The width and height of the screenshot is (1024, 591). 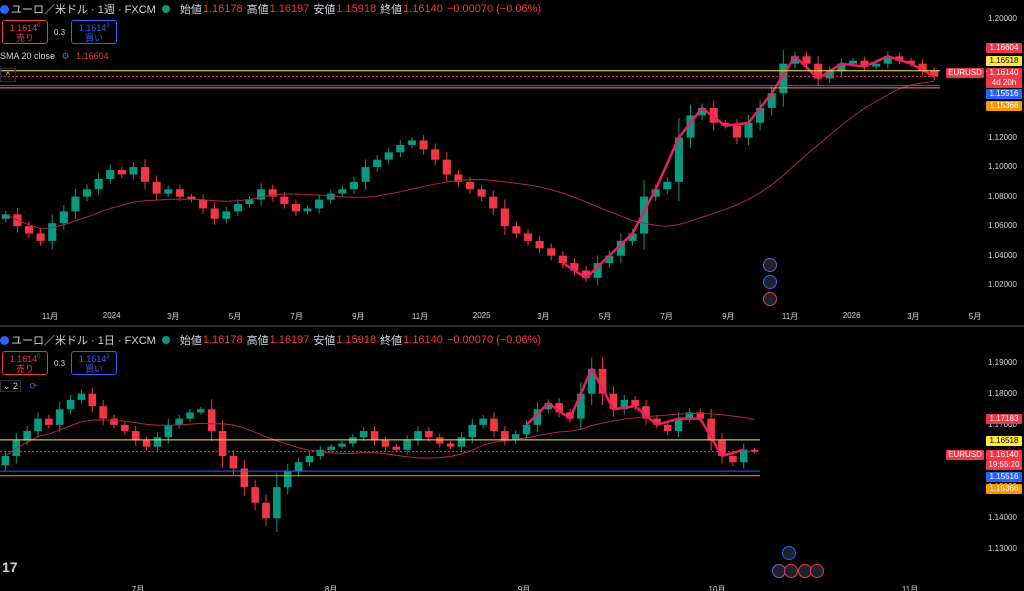 I want to click on symbol-logo-icon, so click(x=4, y=9).